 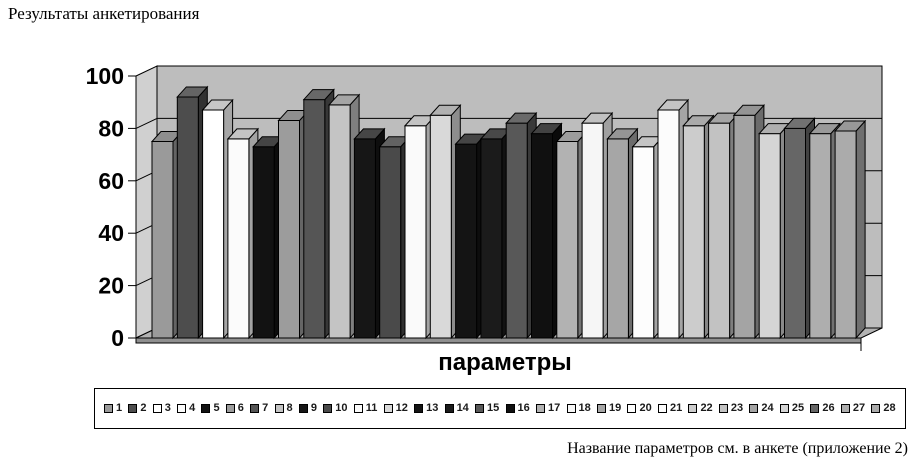 What do you see at coordinates (852, 408) in the screenshot?
I see `legend-item: 27` at bounding box center [852, 408].